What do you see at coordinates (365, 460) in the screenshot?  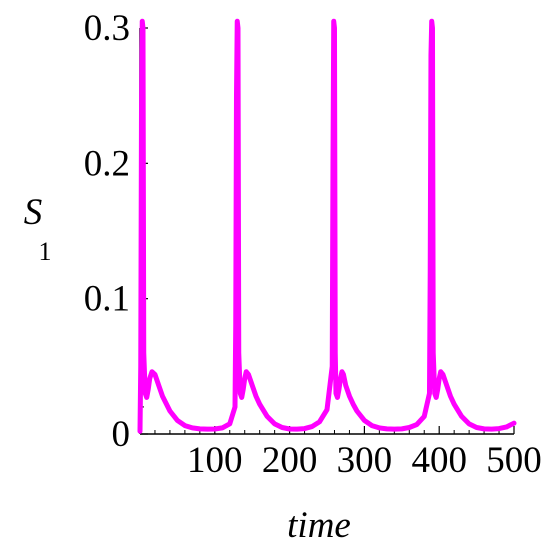 I see `x-tick-label: 300` at bounding box center [365, 460].